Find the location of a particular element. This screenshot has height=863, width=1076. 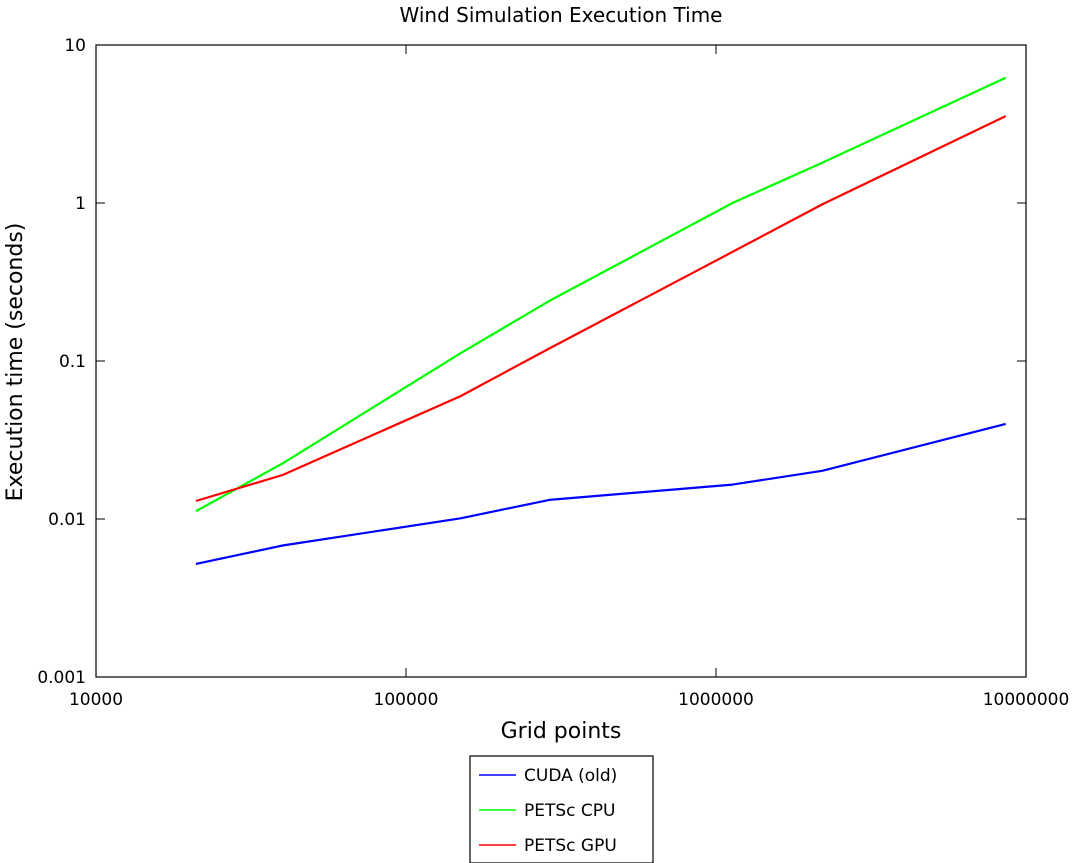

y-axis-title: Execution time (seconds) is located at coordinates (15, 362).